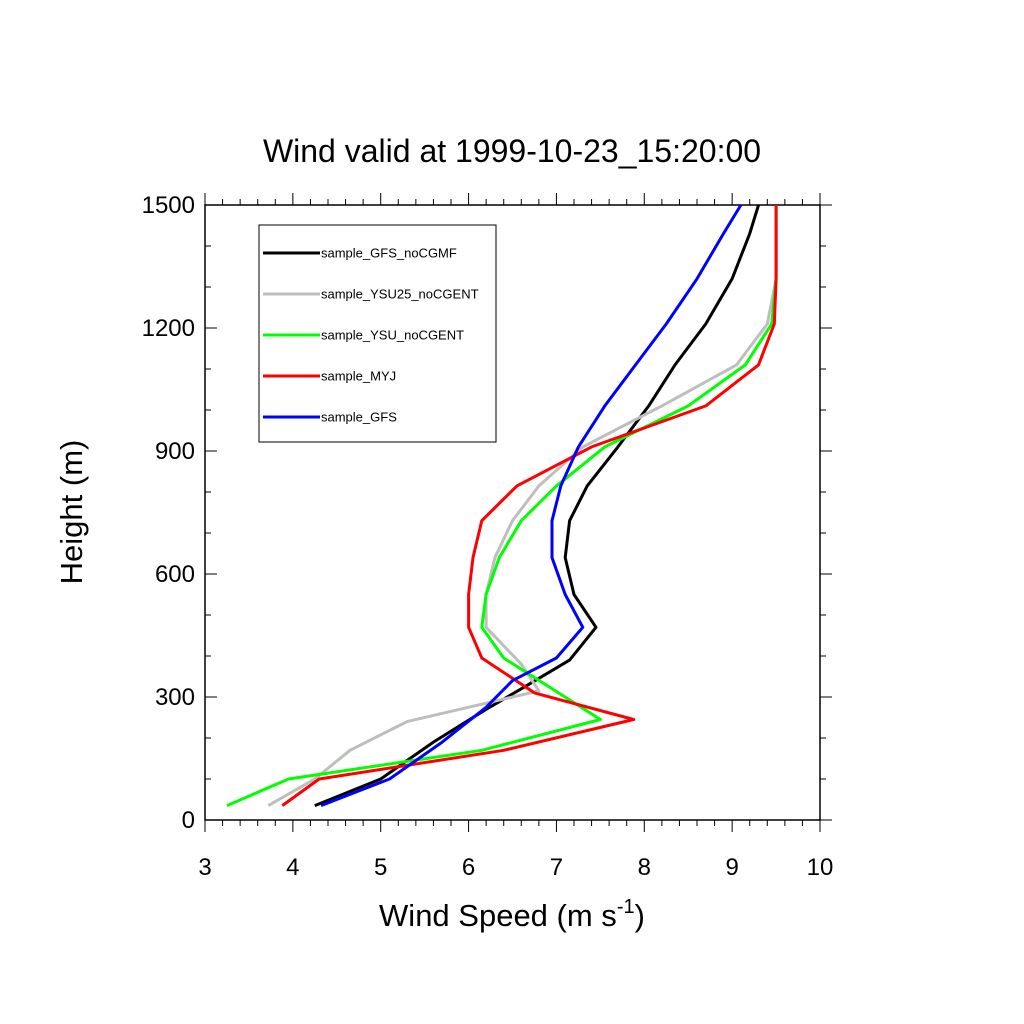 Image resolution: width=1024 pixels, height=1024 pixels. I want to click on y-tick-label: 0, so click(188, 820).